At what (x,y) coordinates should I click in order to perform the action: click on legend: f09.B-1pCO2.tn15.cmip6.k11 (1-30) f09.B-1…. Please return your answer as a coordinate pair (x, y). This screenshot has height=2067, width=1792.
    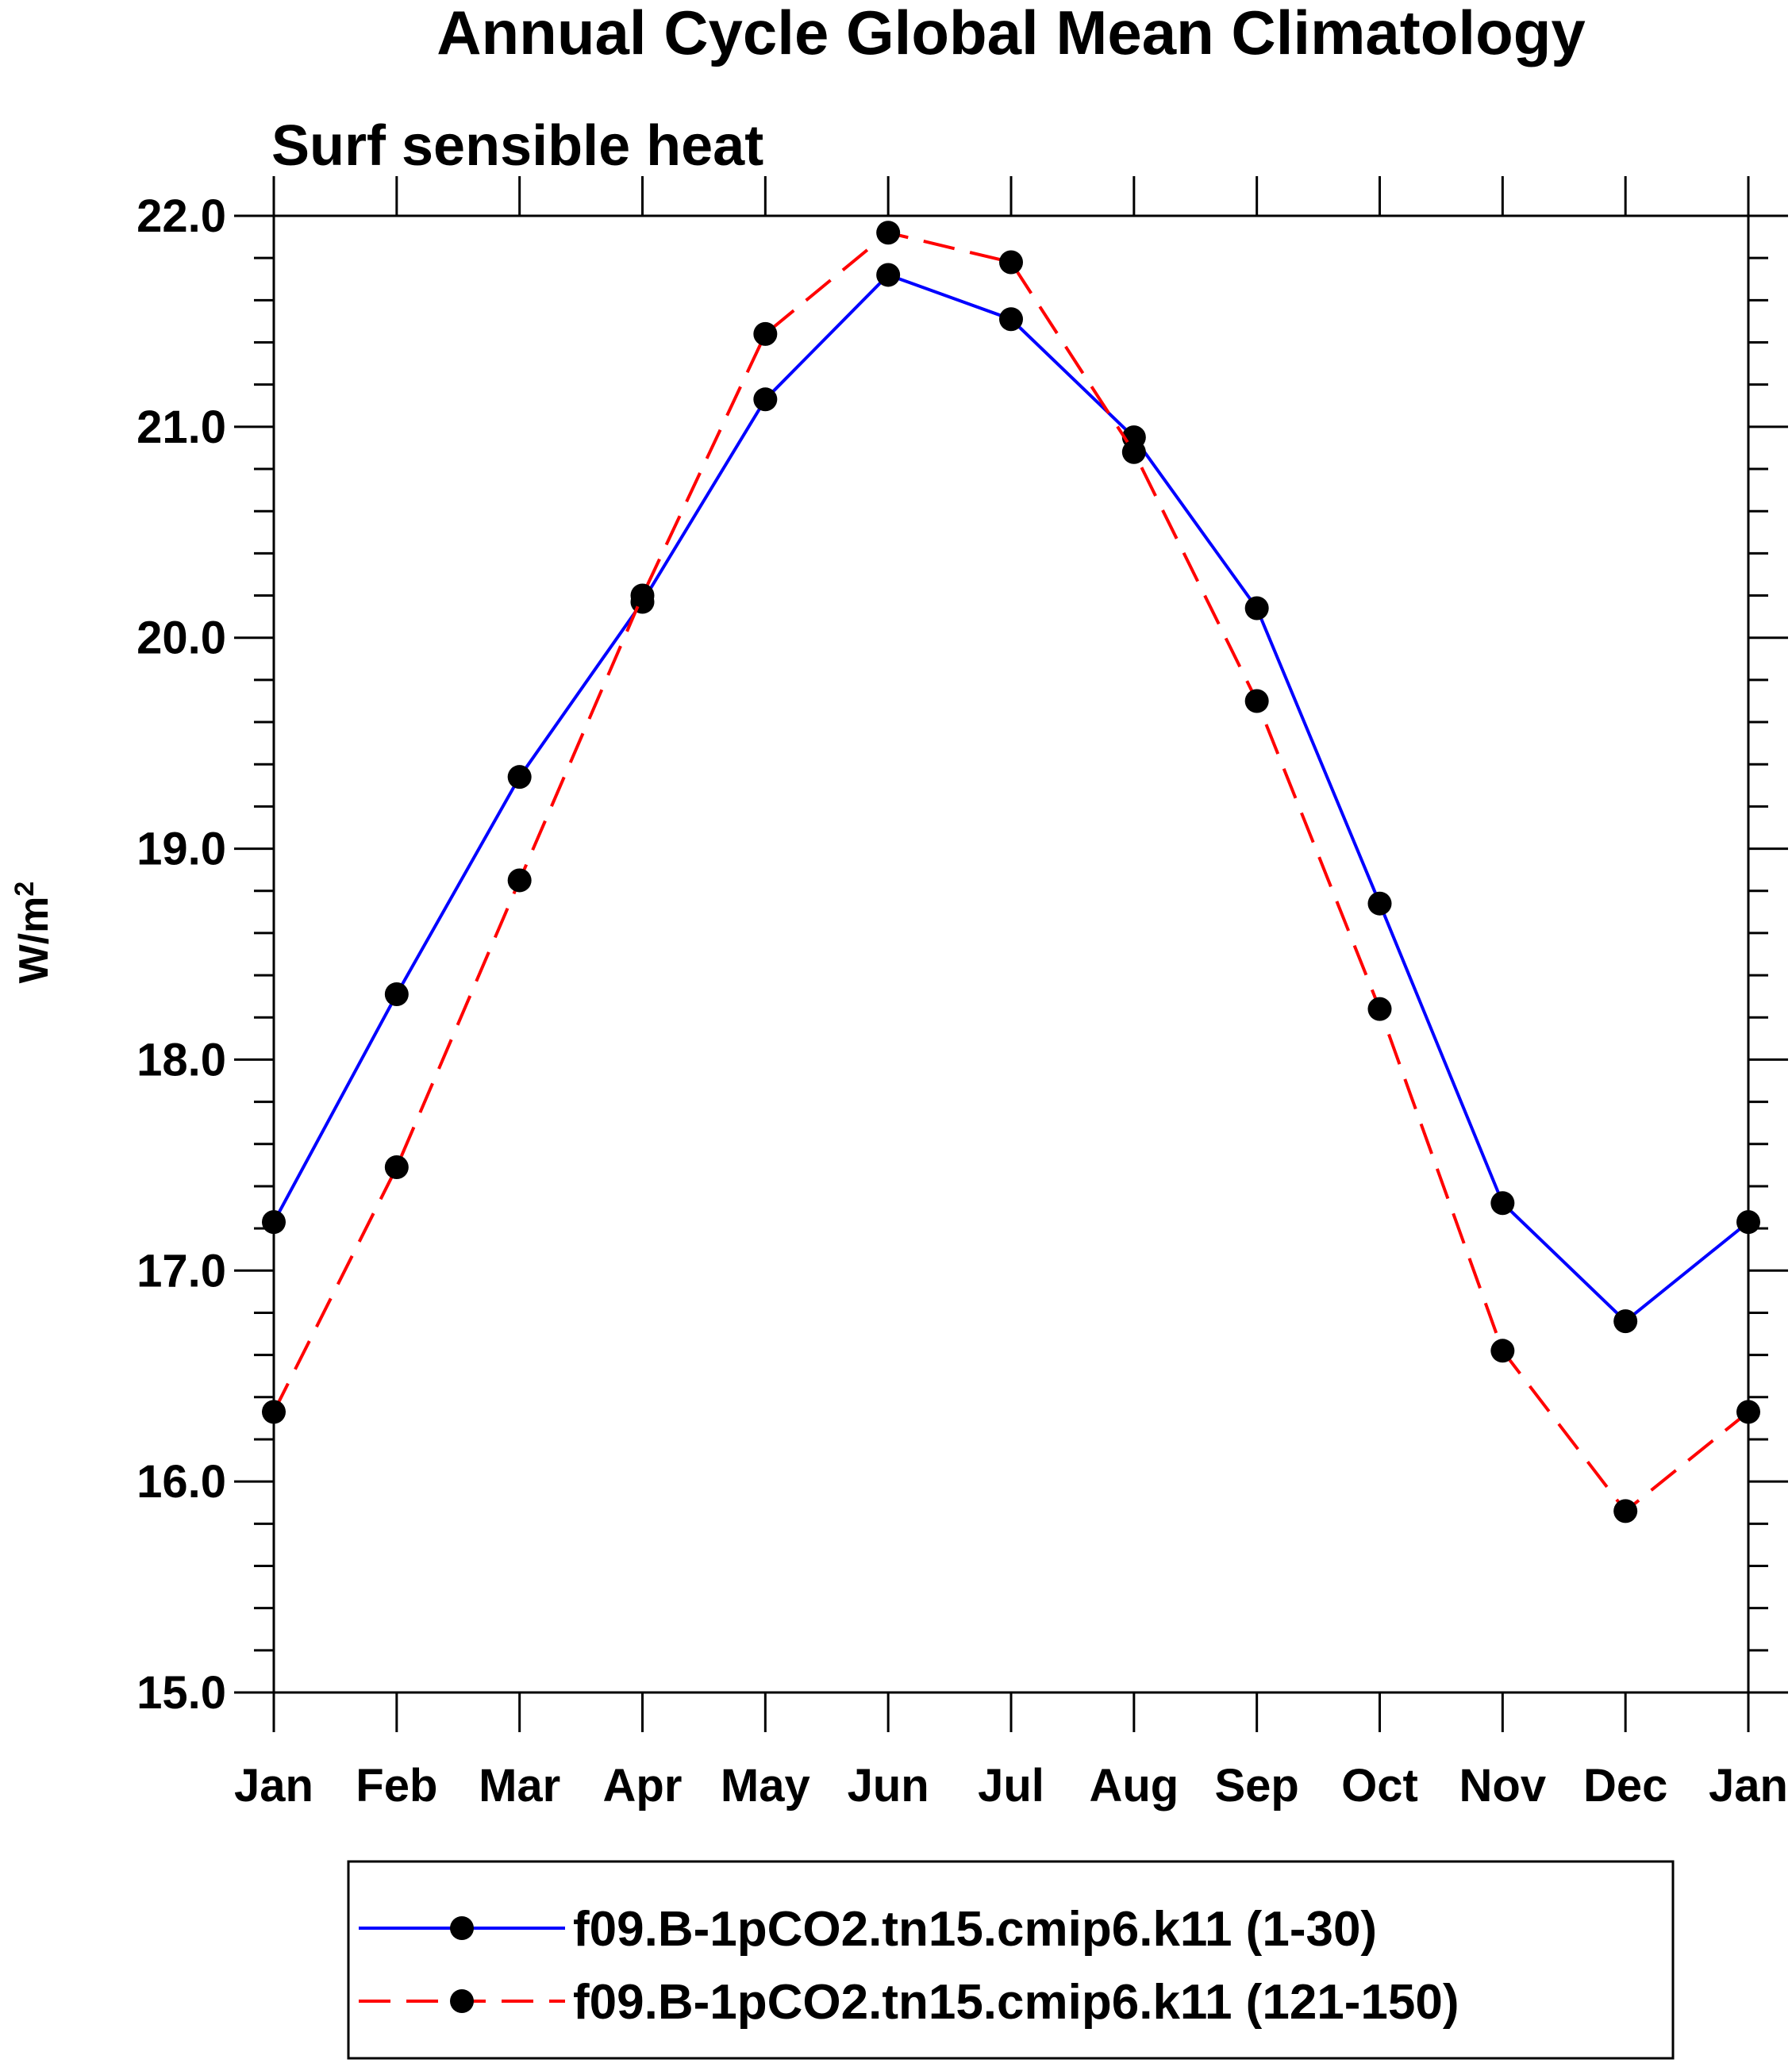
    Looking at the image, I should click on (1011, 1960).